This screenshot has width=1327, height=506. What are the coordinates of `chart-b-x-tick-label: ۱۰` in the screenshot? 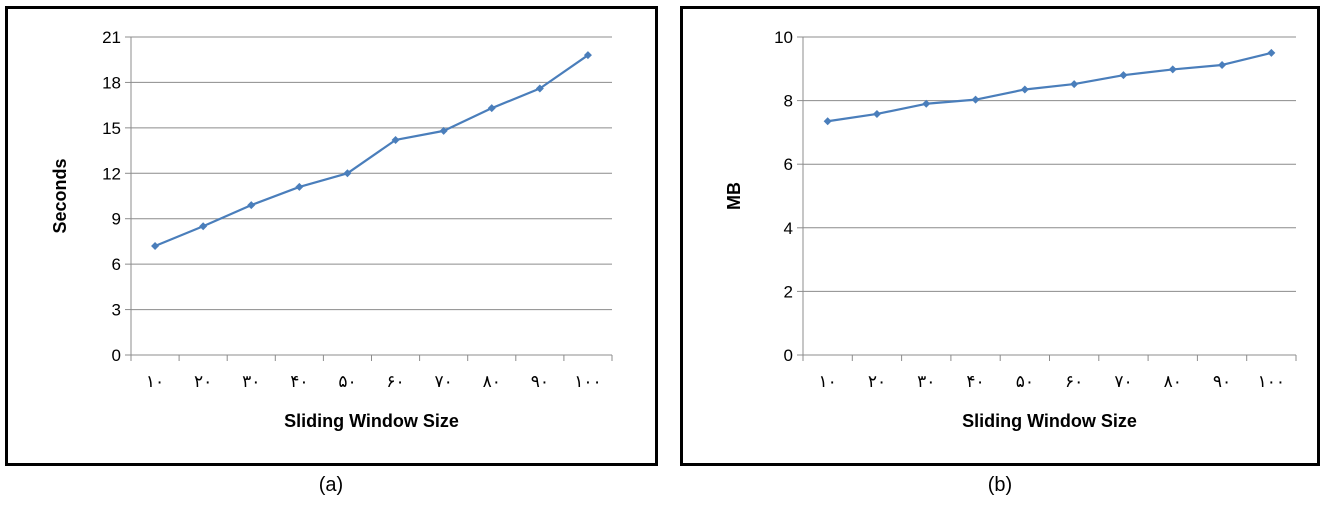 It's located at (828, 381).